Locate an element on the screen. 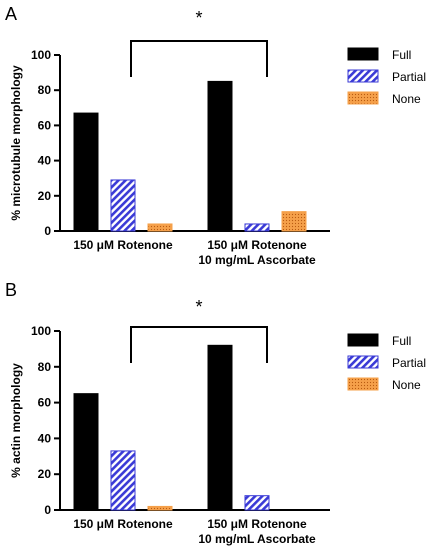  panel-letter: B is located at coordinates (11, 290).